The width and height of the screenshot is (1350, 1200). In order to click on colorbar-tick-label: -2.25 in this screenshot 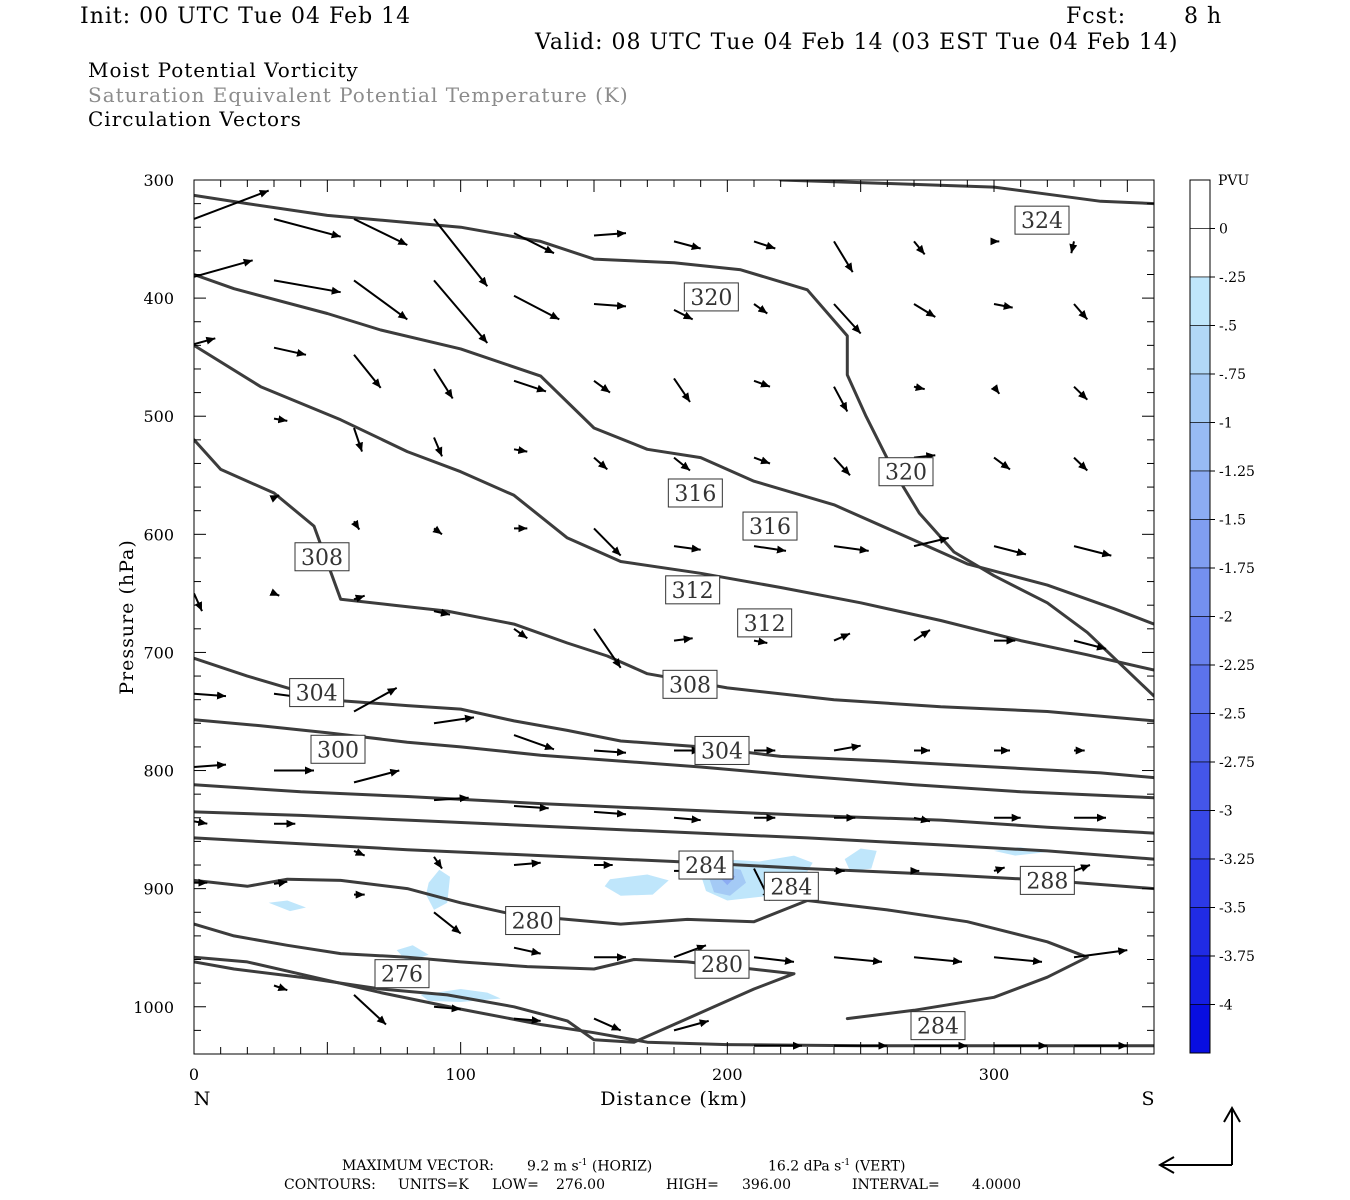, I will do `click(1237, 666)`.